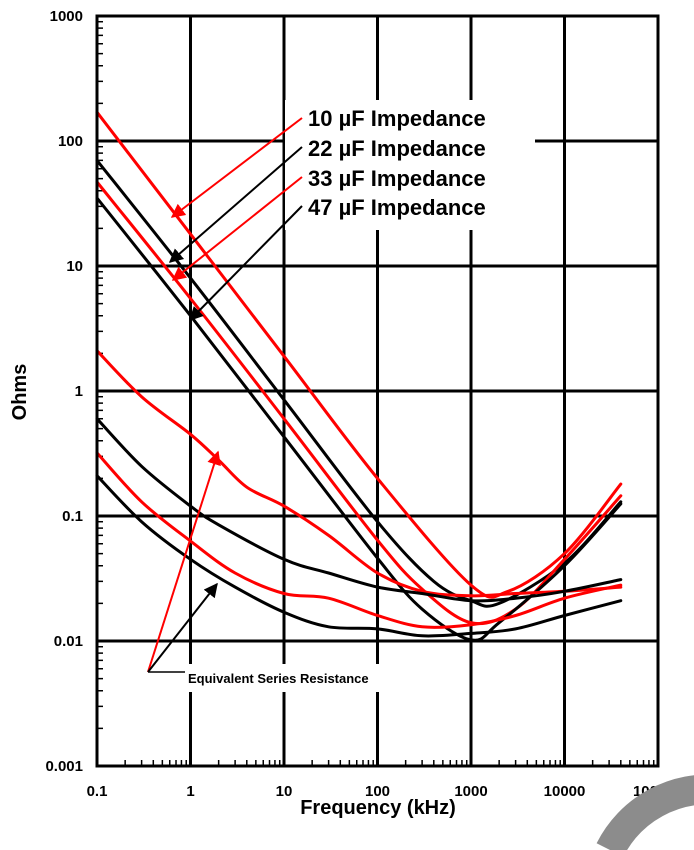  What do you see at coordinates (66, 16) in the screenshot?
I see `y-tick-label: 1000` at bounding box center [66, 16].